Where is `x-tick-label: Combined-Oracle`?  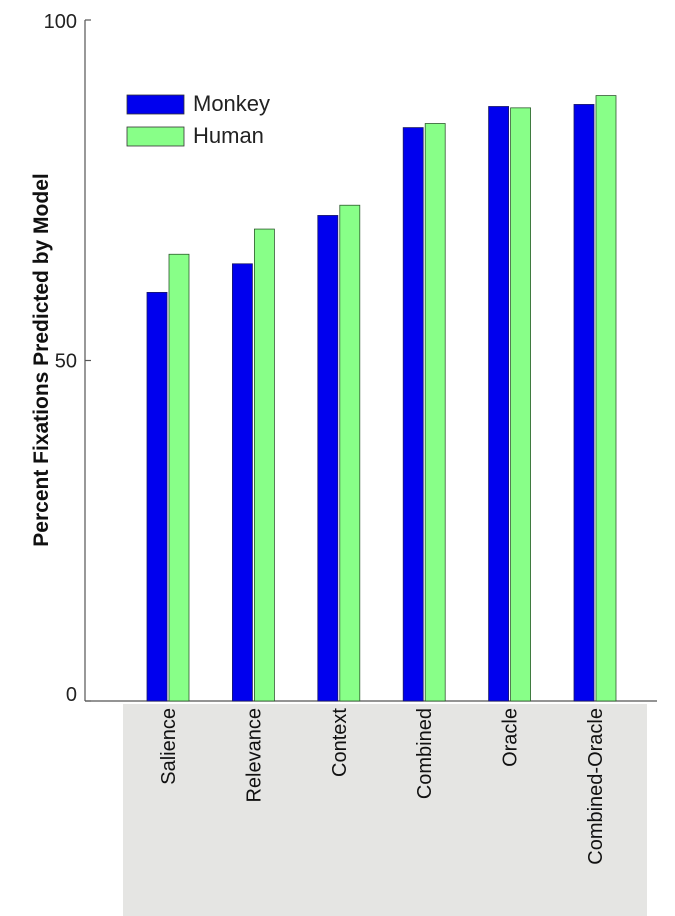 x-tick-label: Combined-Oracle is located at coordinates (596, 786).